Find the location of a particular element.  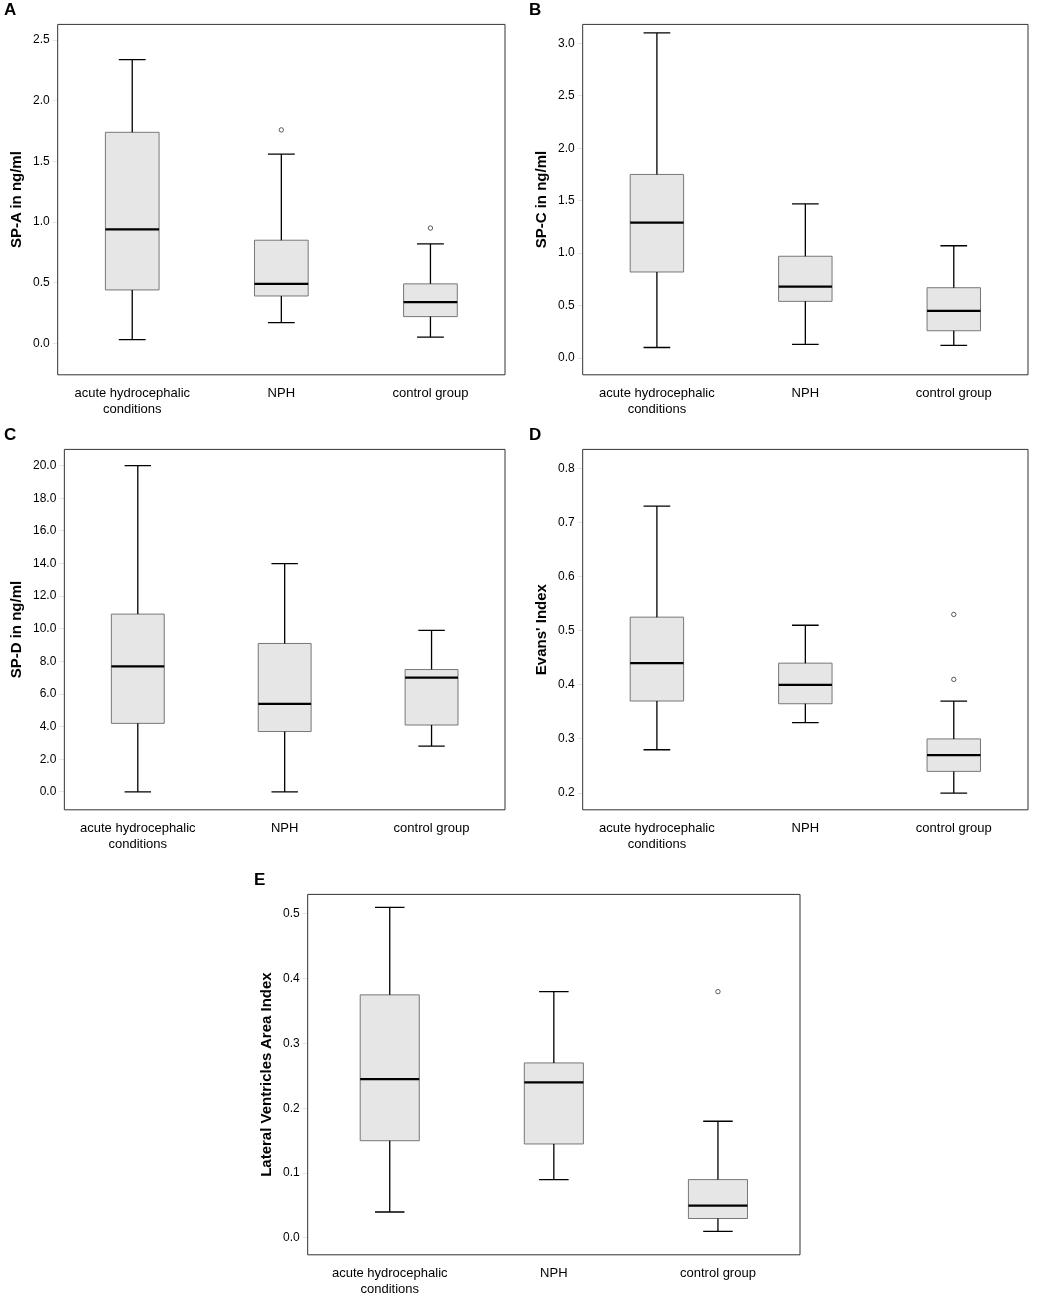

y-tick-label: 12.0 is located at coordinates (45, 595).